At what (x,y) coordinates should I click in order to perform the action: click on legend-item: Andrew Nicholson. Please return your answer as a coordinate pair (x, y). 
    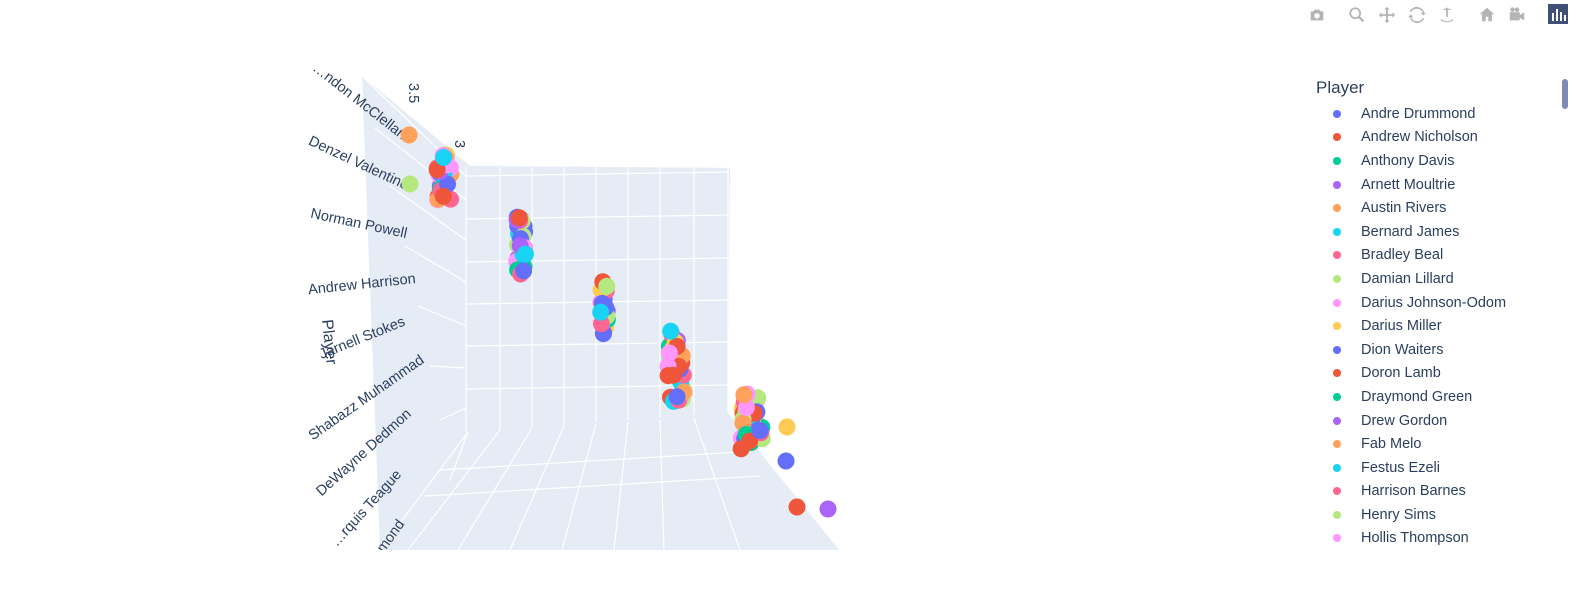
    Looking at the image, I should click on (1436, 138).